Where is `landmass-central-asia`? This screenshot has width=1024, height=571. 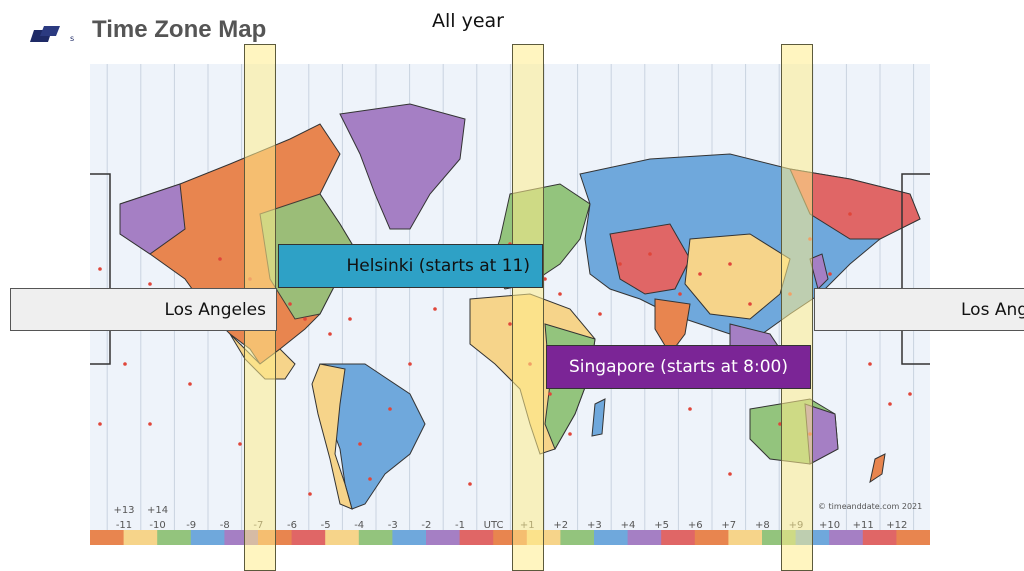 landmass-central-asia is located at coordinates (650, 259).